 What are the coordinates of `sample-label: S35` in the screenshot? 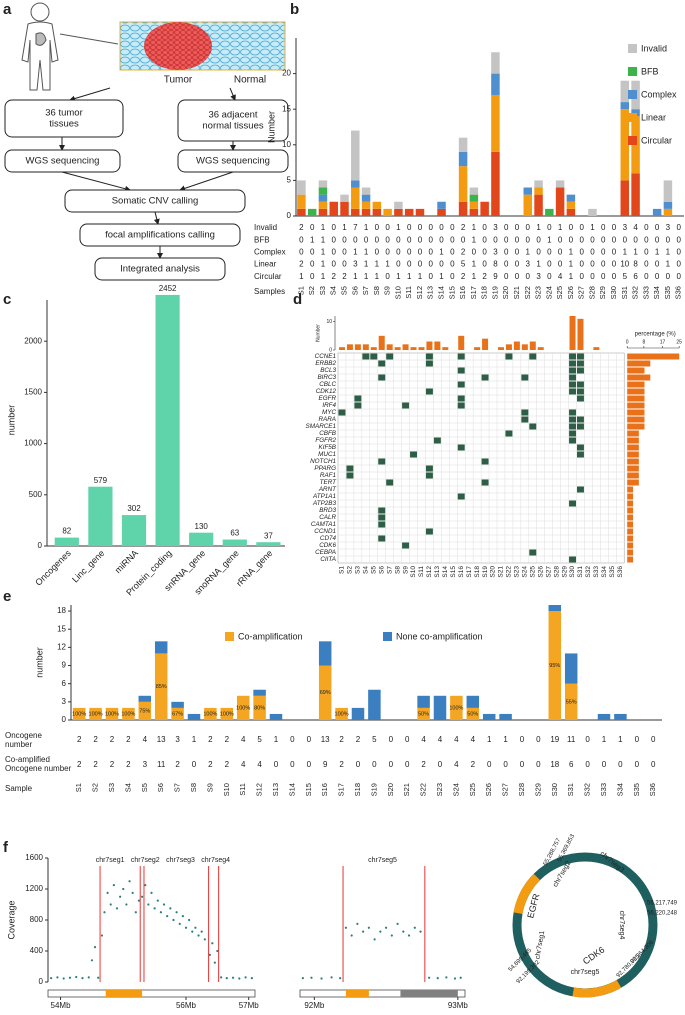 It's located at (612, 572).